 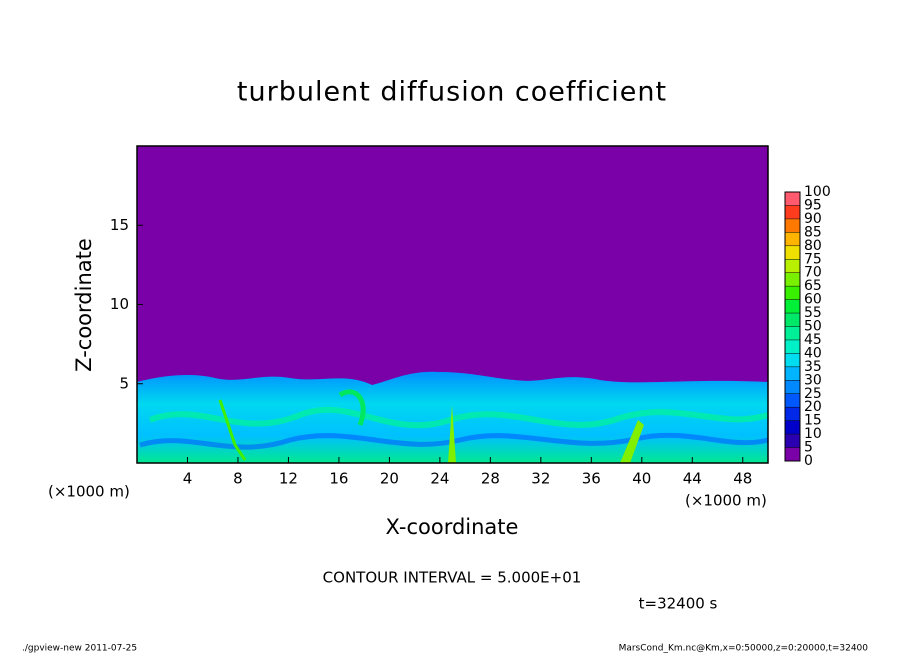 I want to click on x-tick-label: 44, so click(x=692, y=479).